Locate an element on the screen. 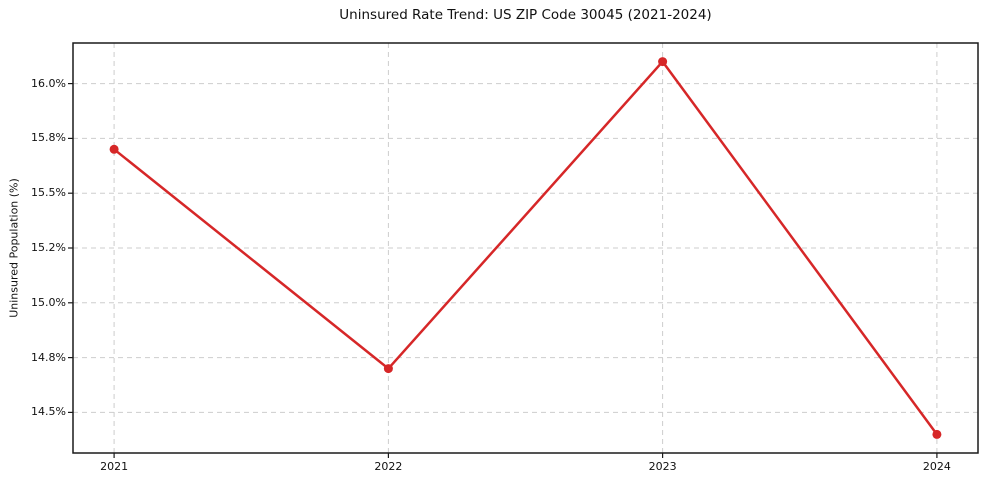  data-point-2024 is located at coordinates (937, 434).